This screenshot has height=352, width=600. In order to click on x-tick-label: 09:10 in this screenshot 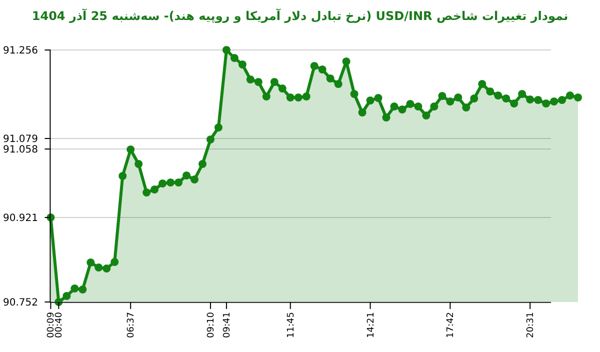, I will do `click(211, 325)`.